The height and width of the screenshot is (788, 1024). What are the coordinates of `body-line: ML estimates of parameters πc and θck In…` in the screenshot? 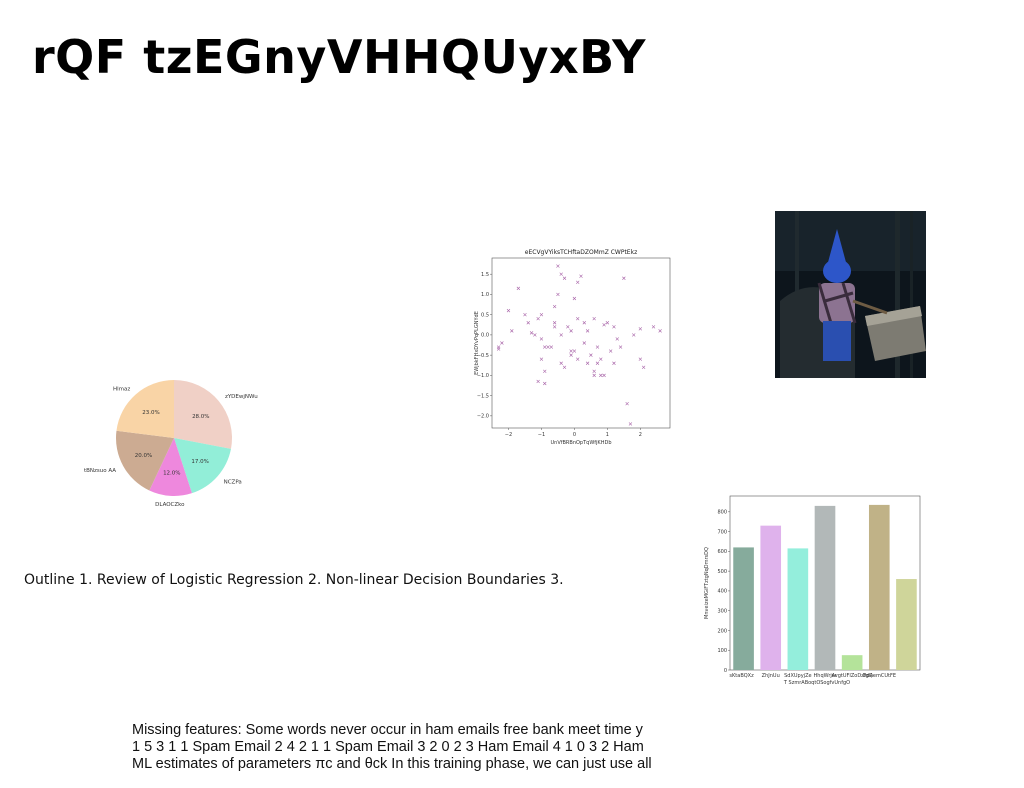 It's located at (392, 764).